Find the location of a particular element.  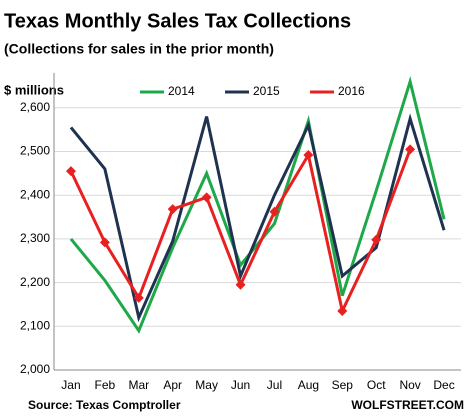

x-tick-label: Nov is located at coordinates (409, 385).